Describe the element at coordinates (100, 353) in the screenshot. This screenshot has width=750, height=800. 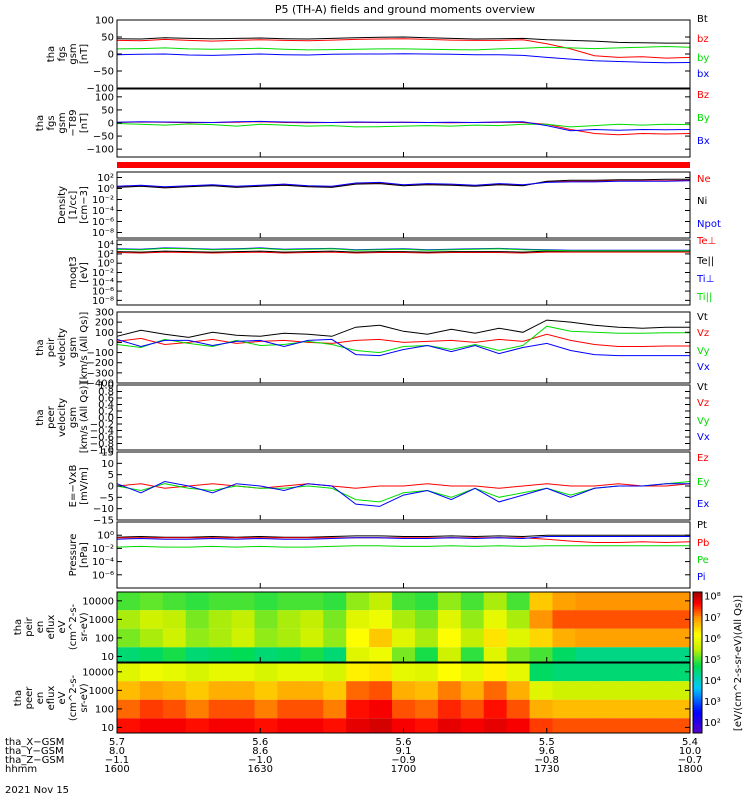
I see `peir_vel-ytick-label: −100` at that location.